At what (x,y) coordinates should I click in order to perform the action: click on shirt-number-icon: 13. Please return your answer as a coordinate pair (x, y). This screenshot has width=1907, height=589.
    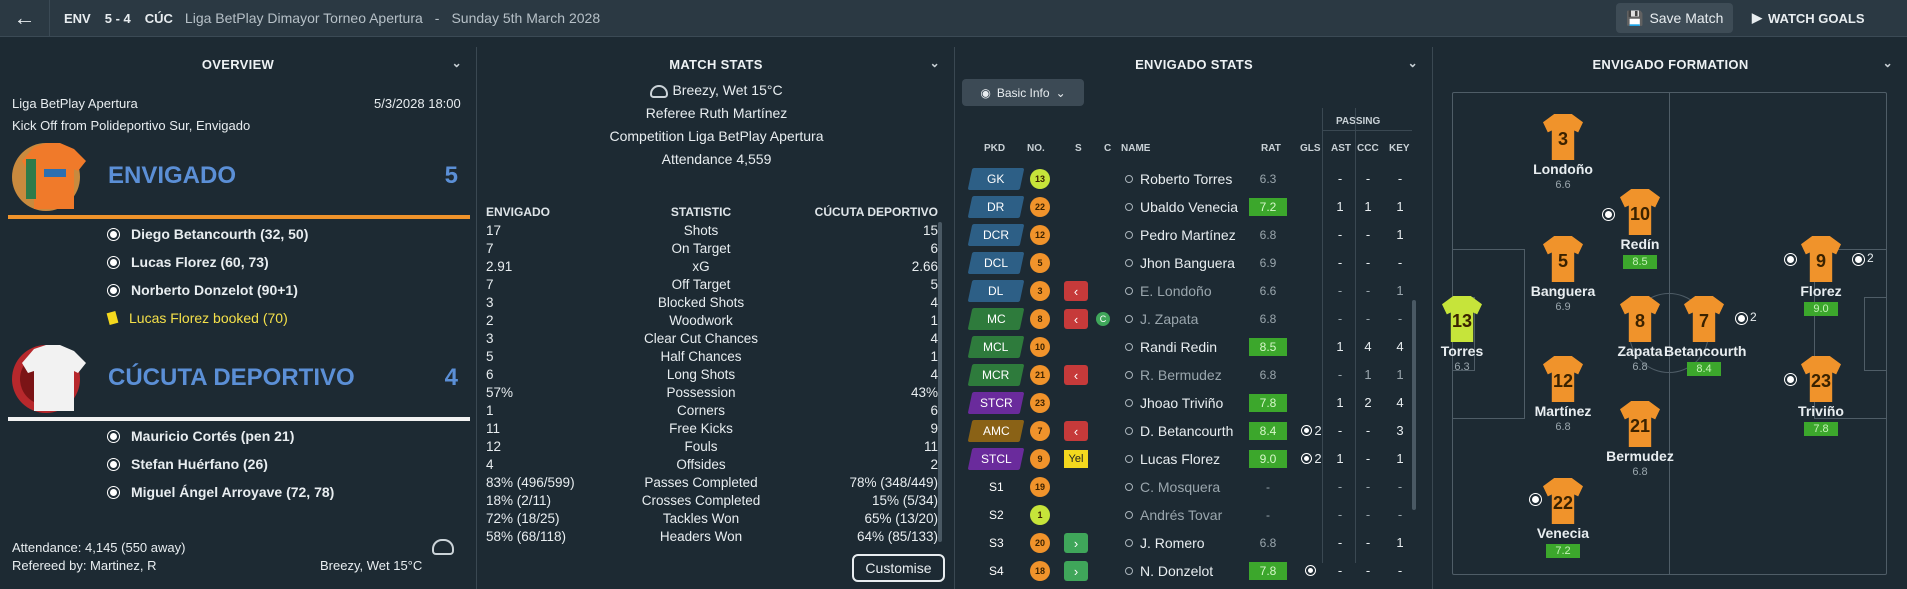
    Looking at the image, I should click on (1040, 179).